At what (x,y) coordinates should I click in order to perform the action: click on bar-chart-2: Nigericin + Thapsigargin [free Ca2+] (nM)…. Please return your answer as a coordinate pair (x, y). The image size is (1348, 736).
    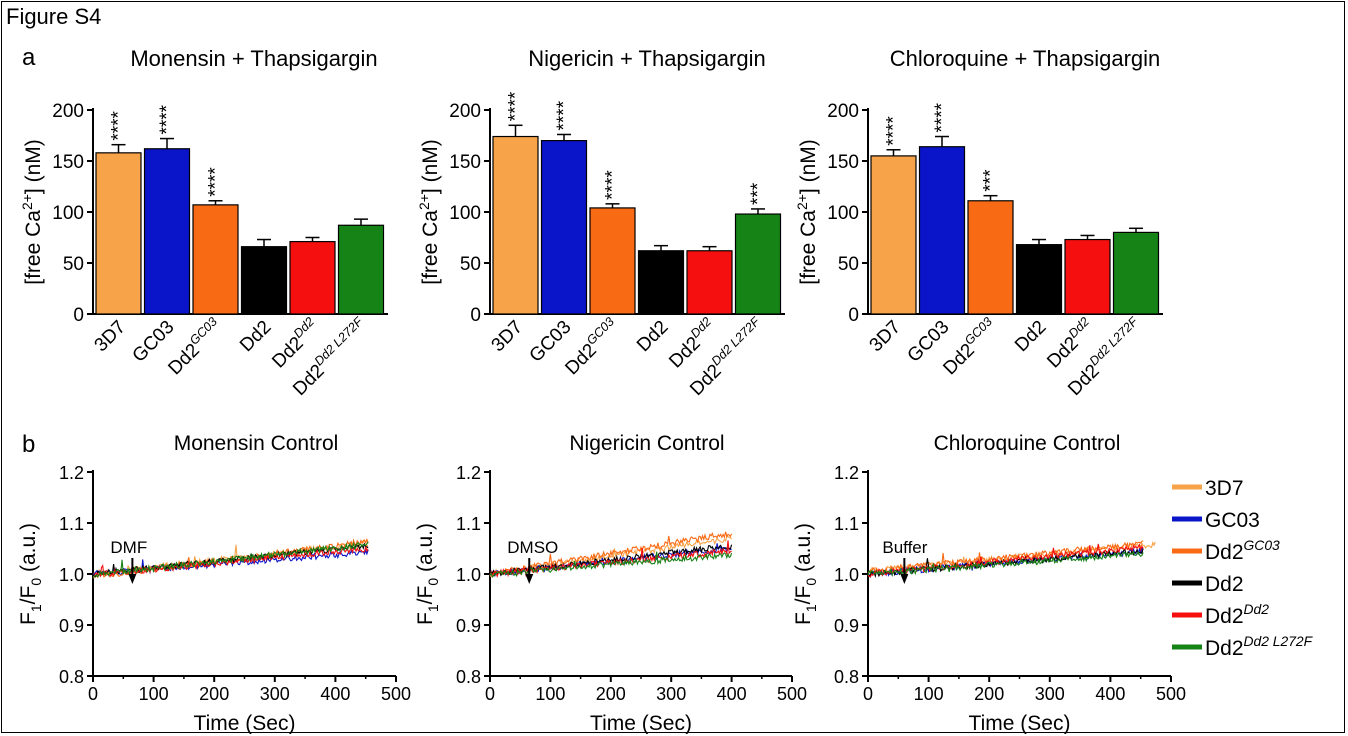
    Looking at the image, I should click on (600, 223).